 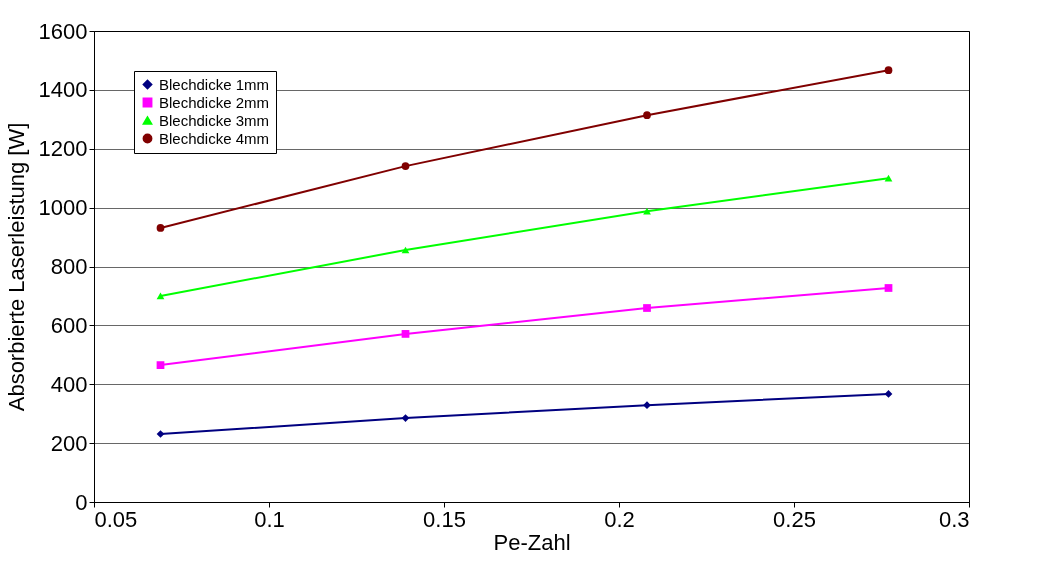 I want to click on x-axis-title: Pe-Zahl, so click(x=532, y=542).